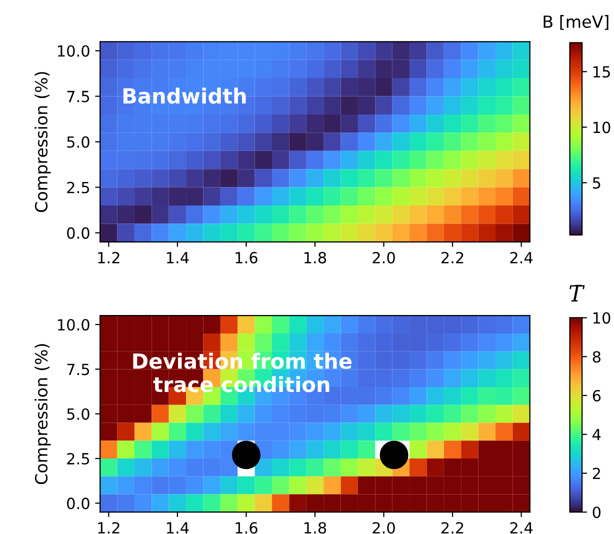  I want to click on color-bar-label: 15, so click(601, 72).